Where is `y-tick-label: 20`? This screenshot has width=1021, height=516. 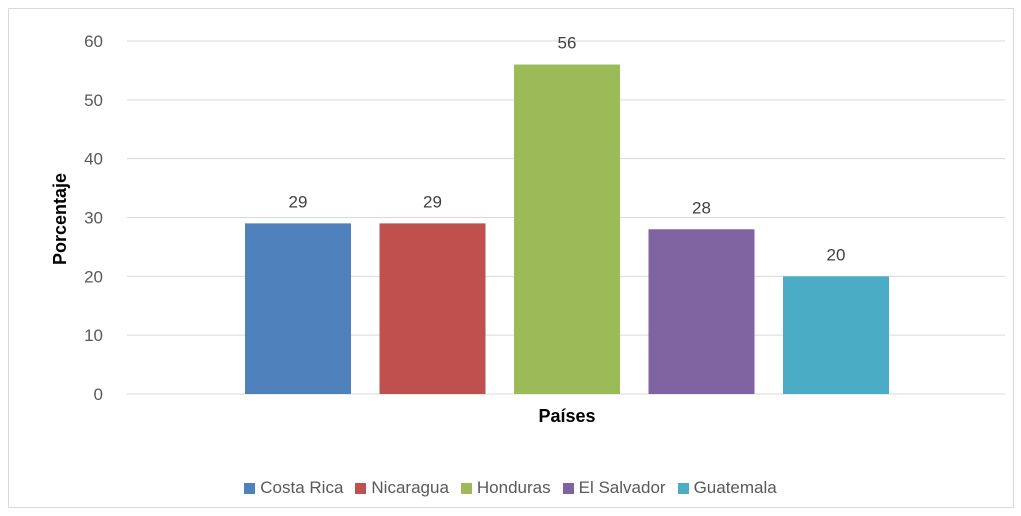
y-tick-label: 20 is located at coordinates (93, 276).